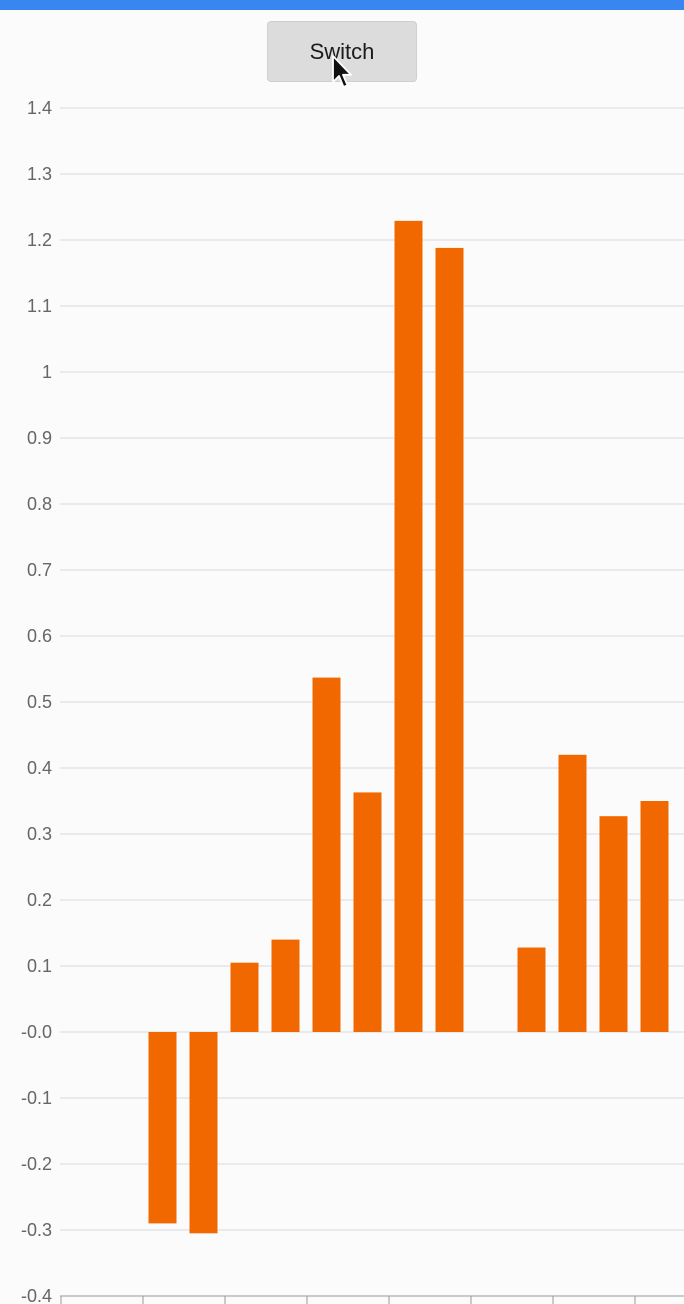  What do you see at coordinates (39, 636) in the screenshot?
I see `y-tick-label: 0.6` at bounding box center [39, 636].